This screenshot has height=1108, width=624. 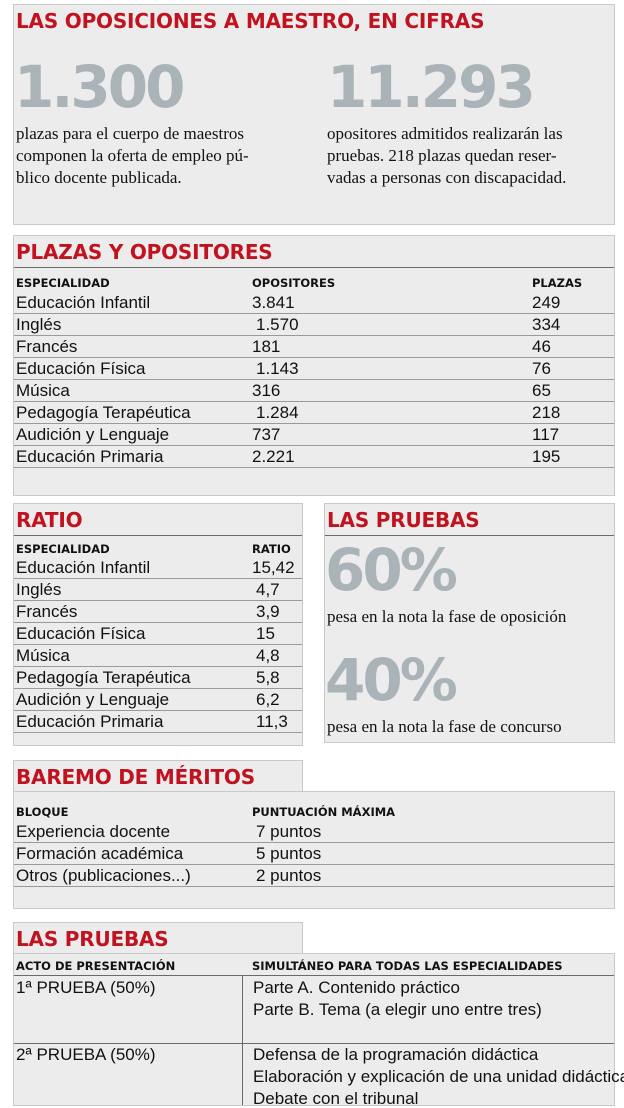 I want to click on table-row: Experiencia docente 7 puntos, so click(x=314, y=832).